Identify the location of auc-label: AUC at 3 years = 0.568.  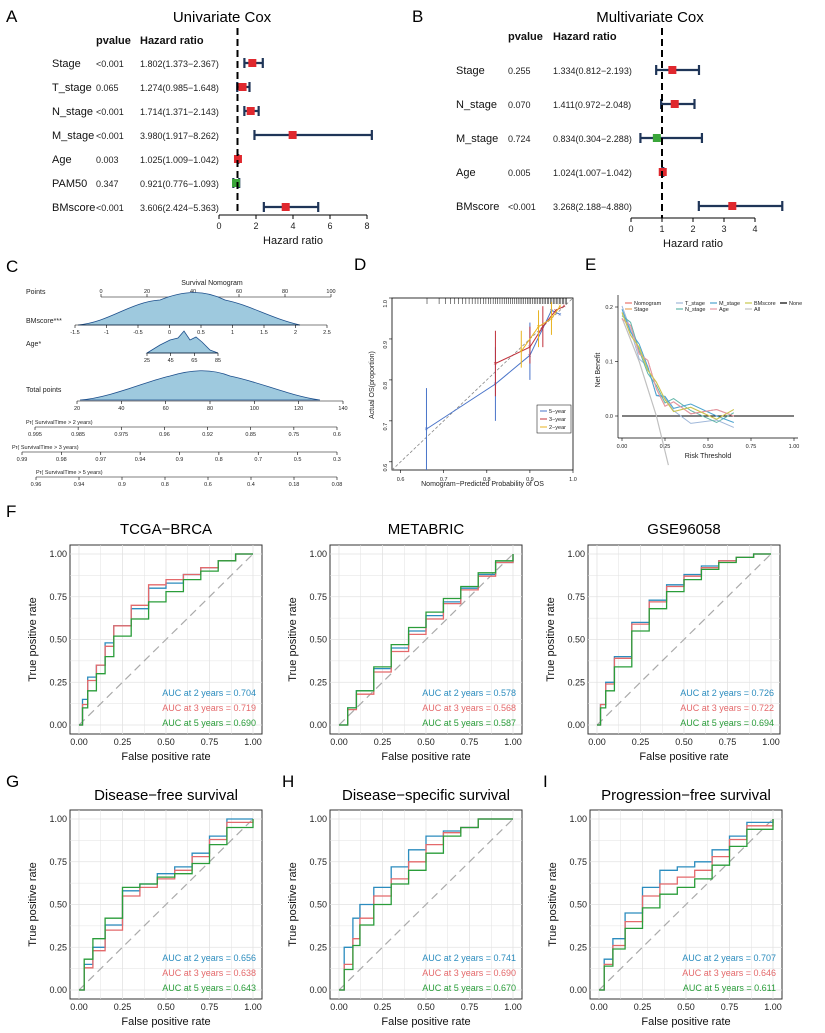
(469, 708).